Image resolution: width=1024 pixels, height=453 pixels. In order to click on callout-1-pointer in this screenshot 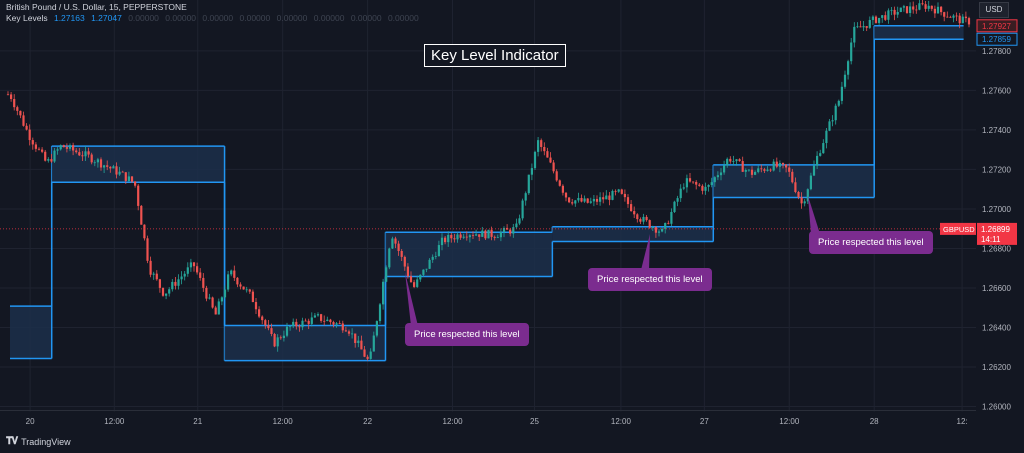, I will do `click(411, 299)`.